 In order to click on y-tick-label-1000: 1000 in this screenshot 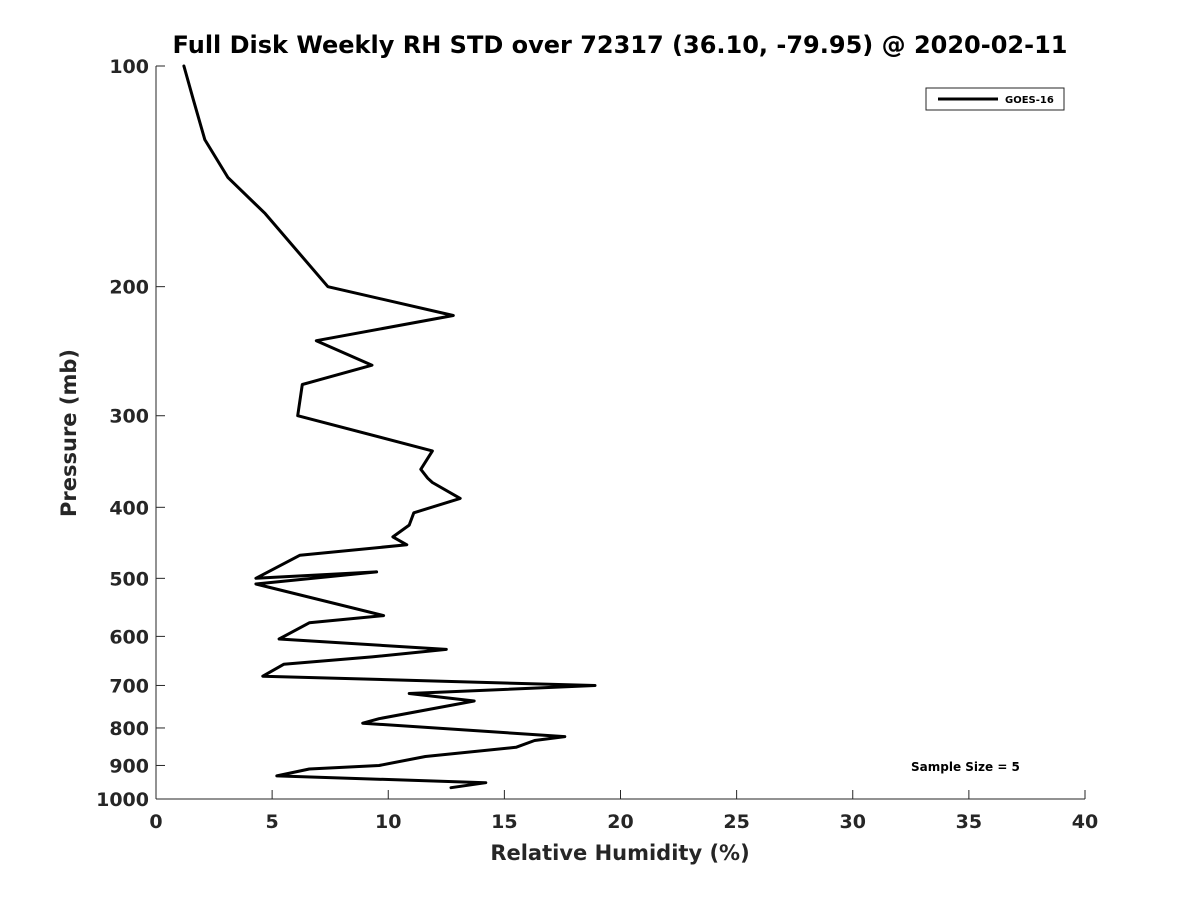, I will do `click(122, 800)`.